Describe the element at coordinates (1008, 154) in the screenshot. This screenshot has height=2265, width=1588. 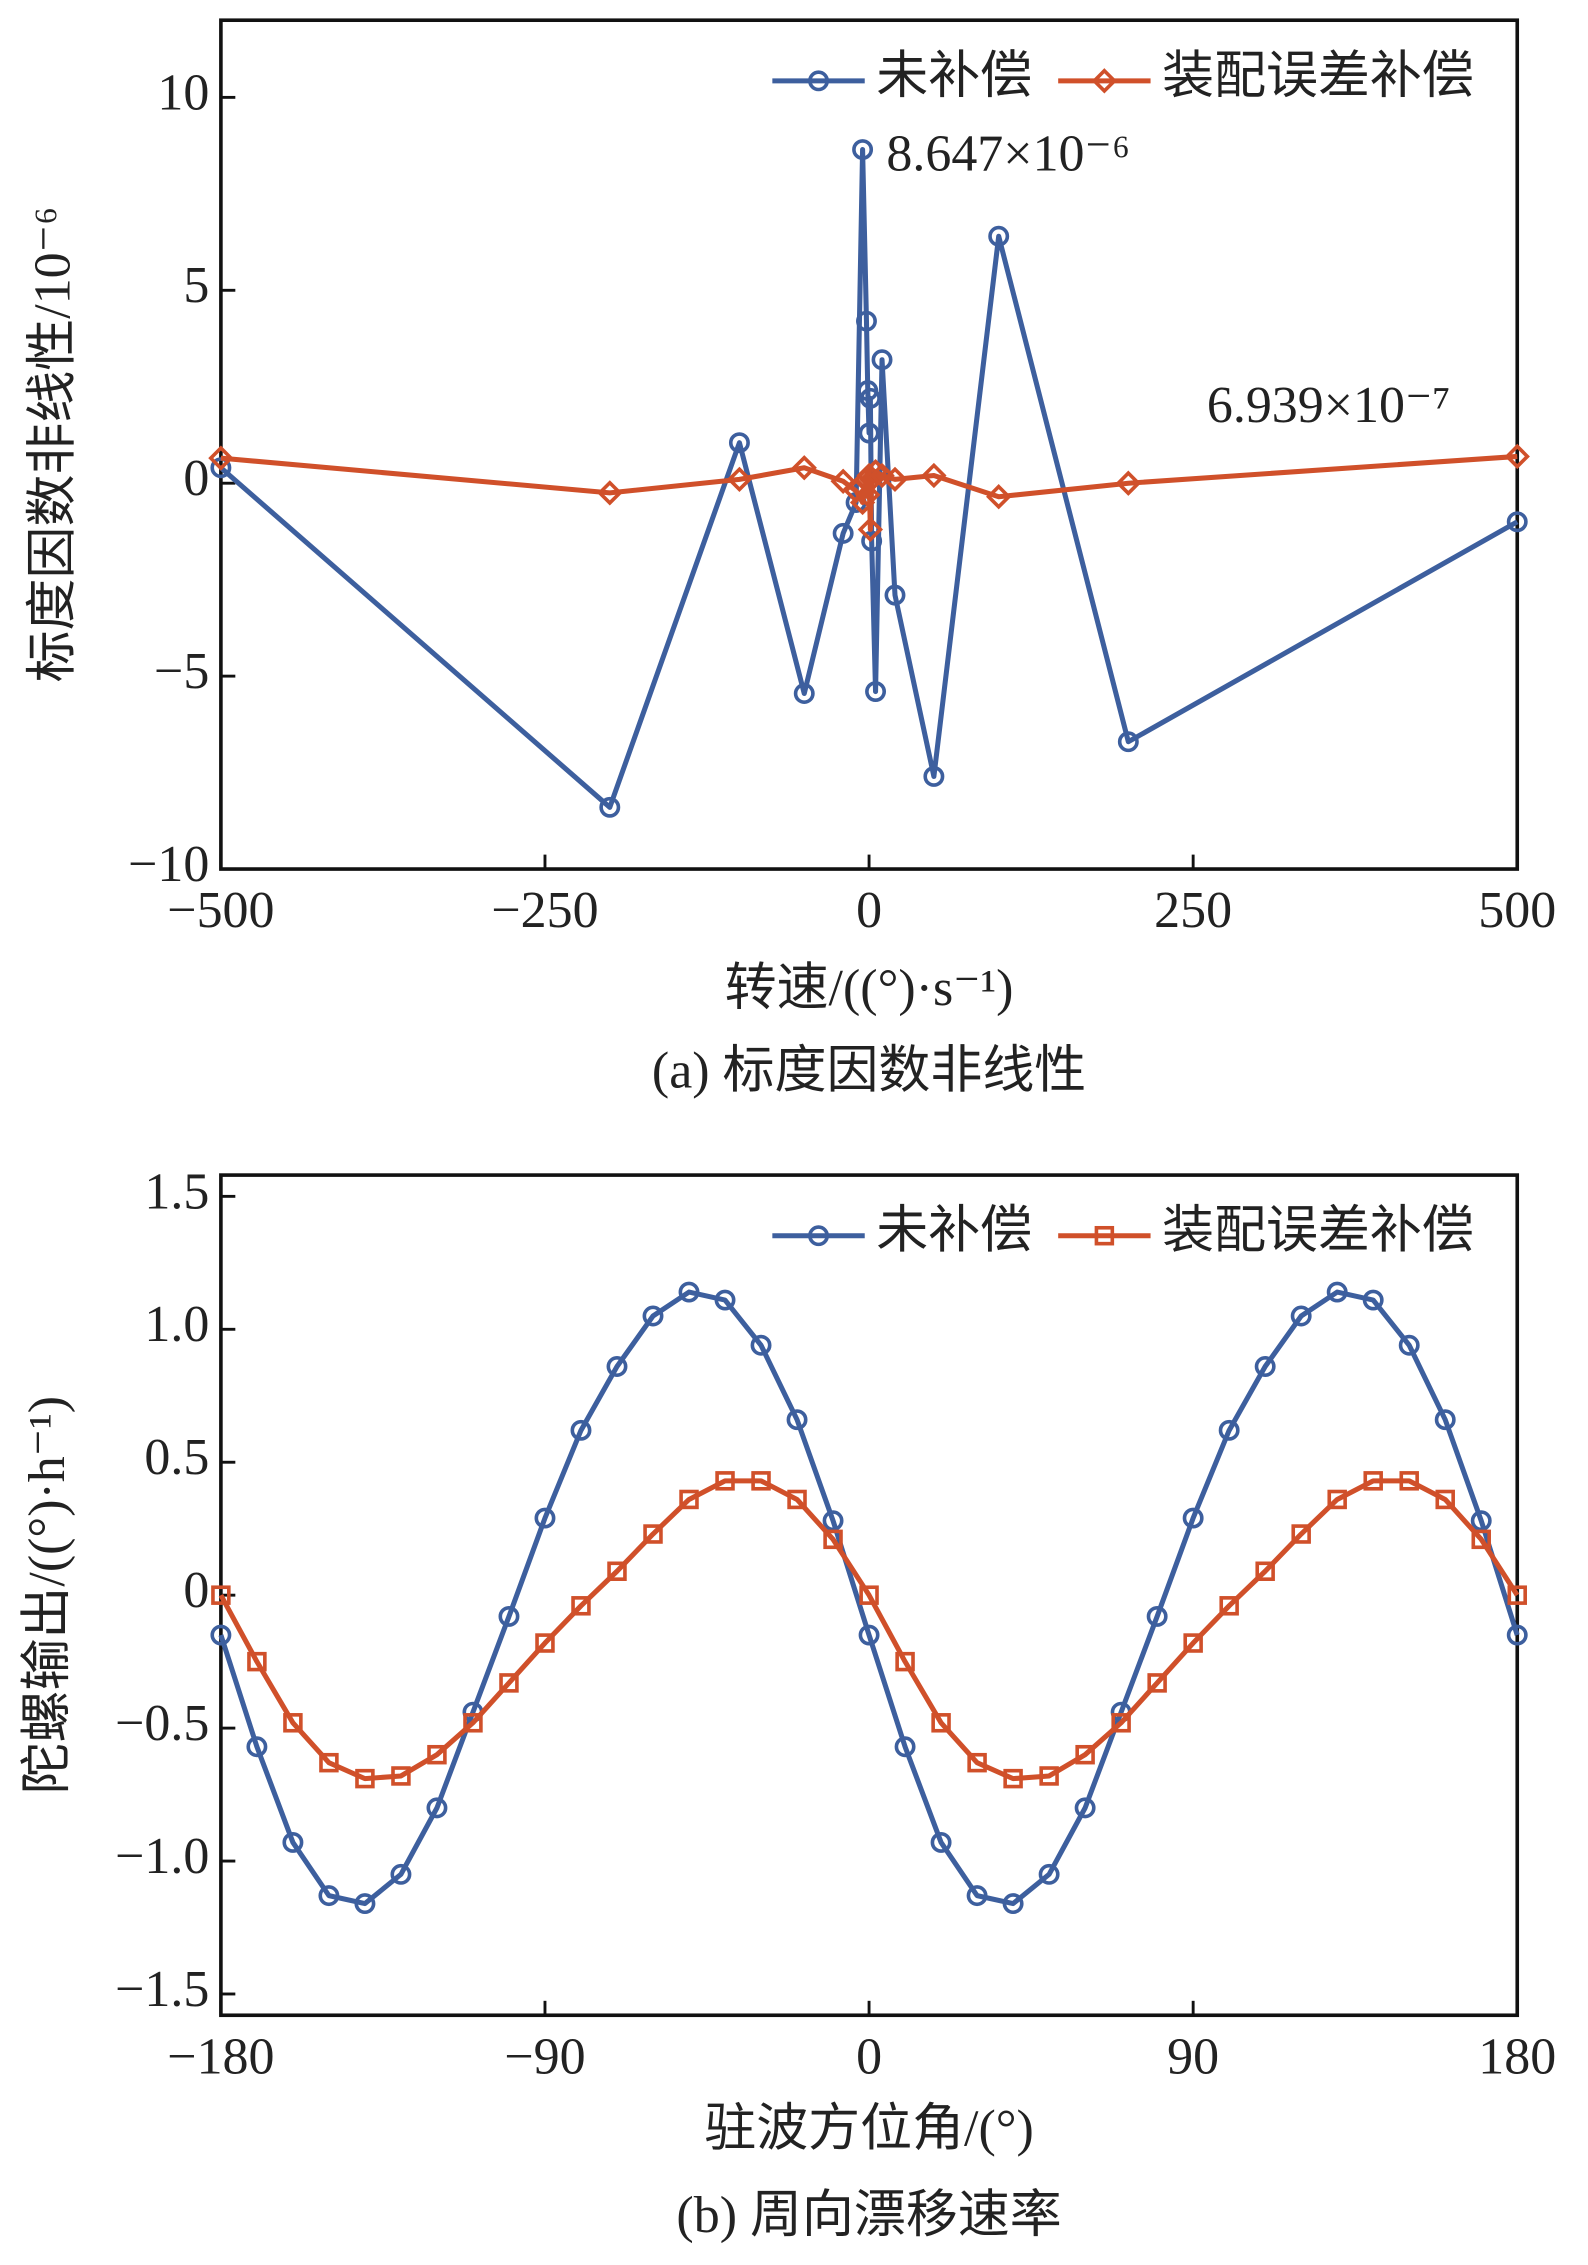
I see `annotation: 8.647×10⁻⁶` at that location.